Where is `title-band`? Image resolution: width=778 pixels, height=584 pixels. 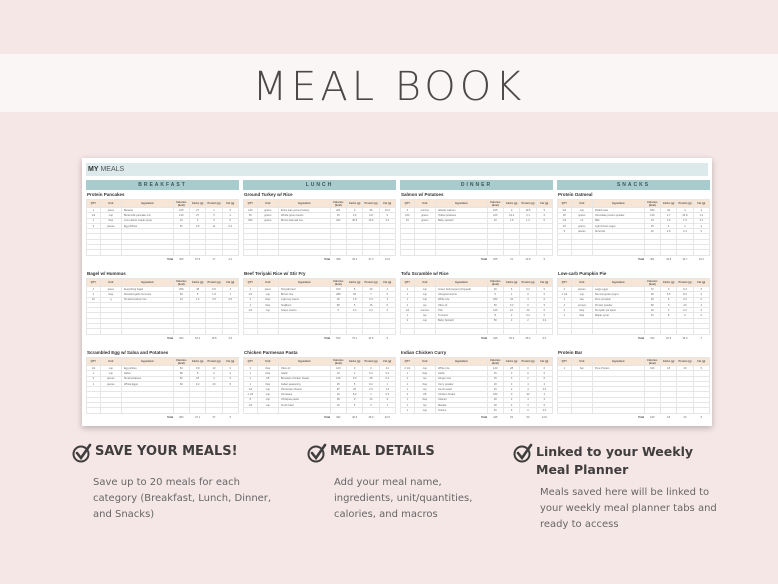
title-band is located at coordinates (389, 83).